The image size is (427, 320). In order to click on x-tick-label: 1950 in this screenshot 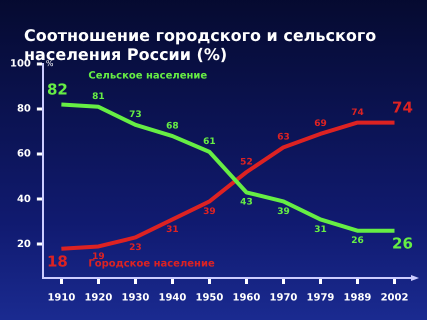, I will do `click(210, 298)`.